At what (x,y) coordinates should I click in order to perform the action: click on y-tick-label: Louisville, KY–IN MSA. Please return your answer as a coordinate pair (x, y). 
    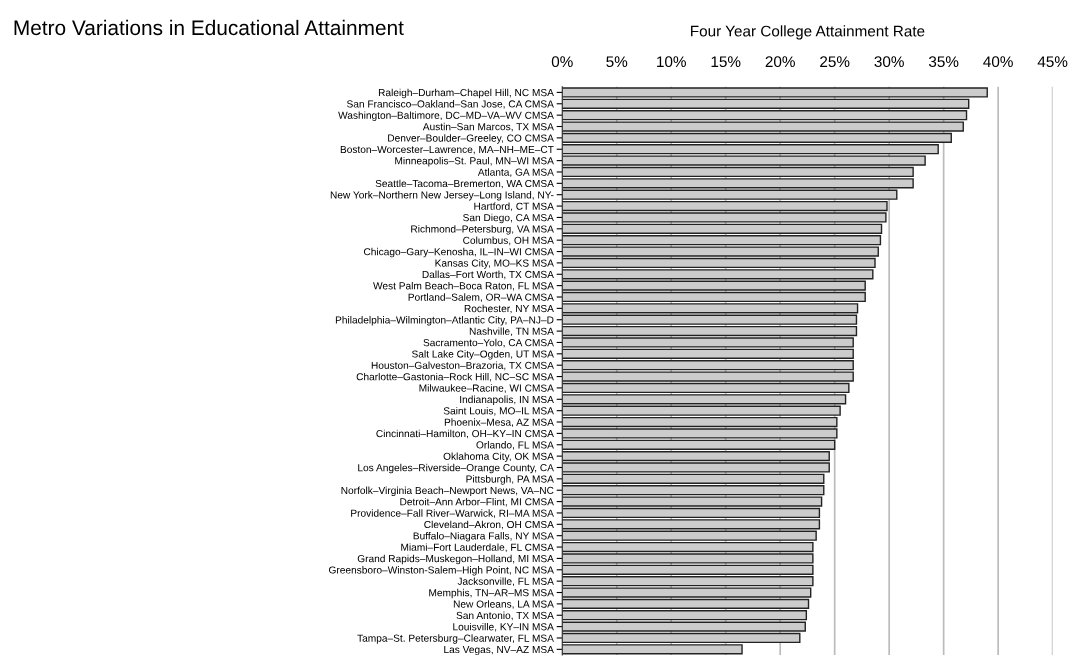
    Looking at the image, I should click on (503, 627).